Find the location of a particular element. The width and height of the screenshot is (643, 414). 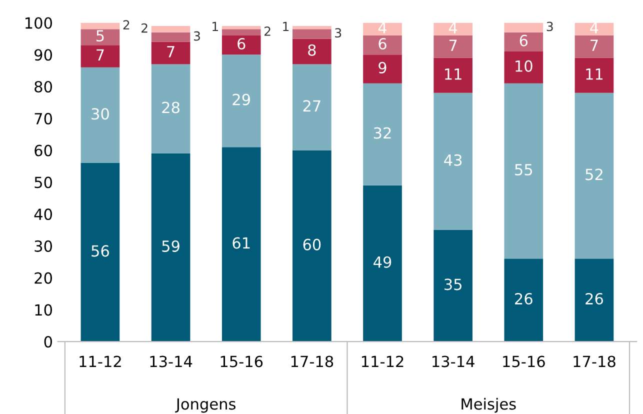

y-tick-label: 70 is located at coordinates (43, 118).